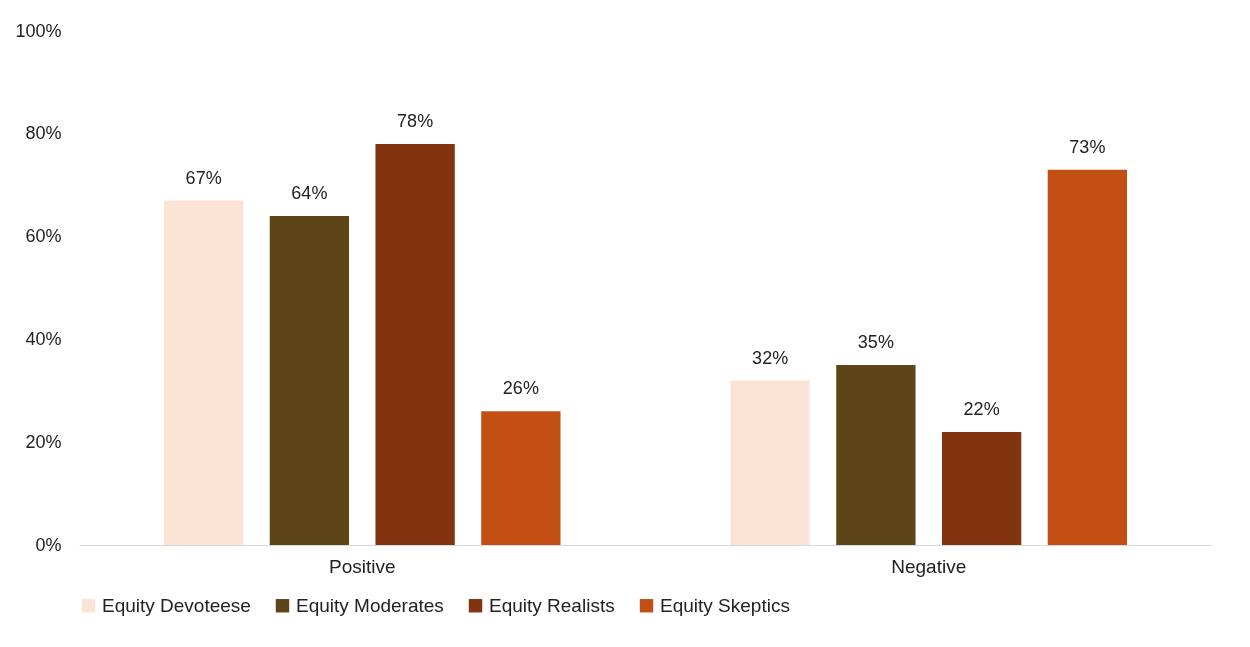  Describe the element at coordinates (176, 605) in the screenshot. I see `legend-label: Equity Devoteese` at that location.